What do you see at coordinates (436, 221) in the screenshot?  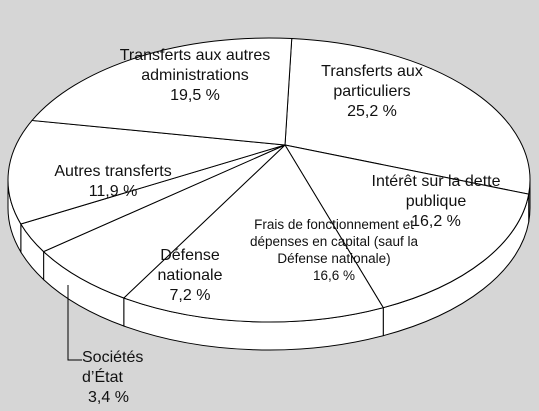 I see `value-label: 16,2 %` at bounding box center [436, 221].